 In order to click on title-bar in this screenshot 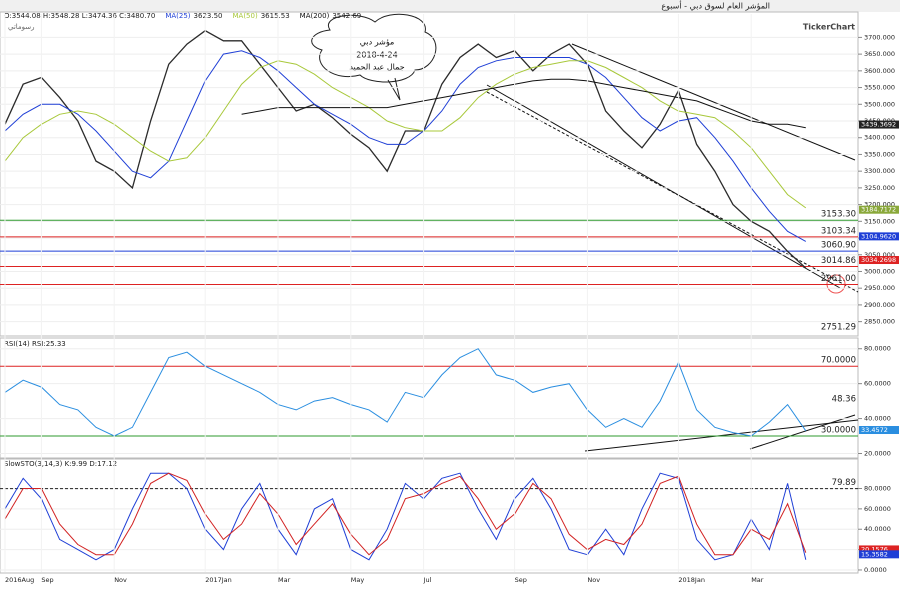, I will do `click(450, 6)`.